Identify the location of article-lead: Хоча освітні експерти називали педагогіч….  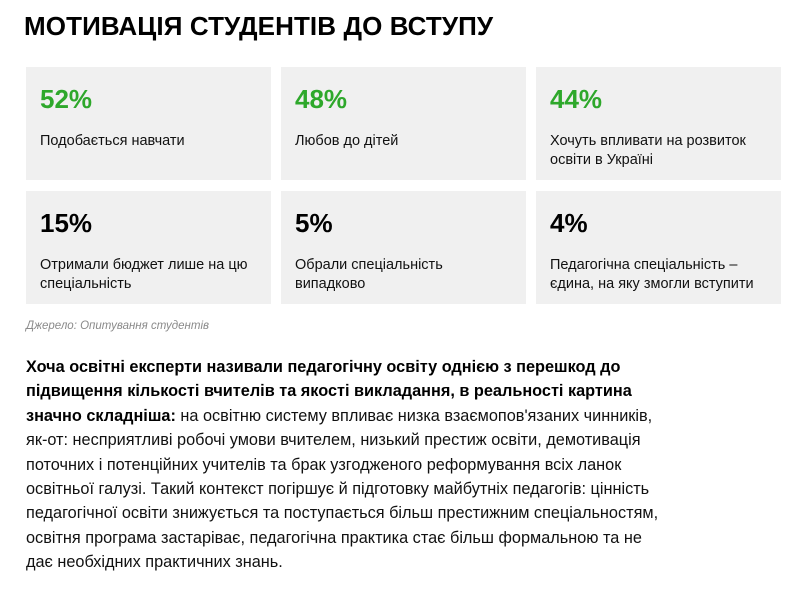
(329, 391).